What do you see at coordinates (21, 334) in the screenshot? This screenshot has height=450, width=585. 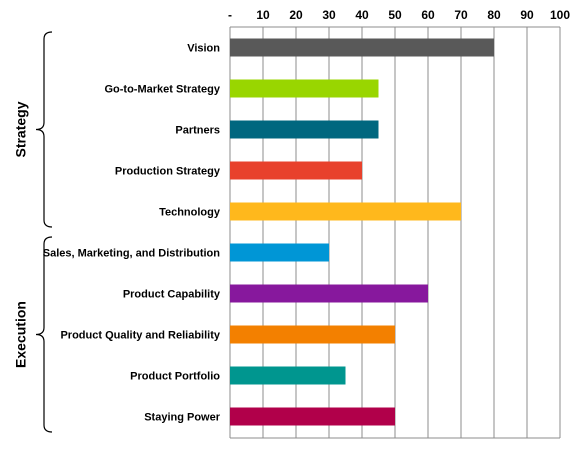 I see `group-label: Execution` at bounding box center [21, 334].